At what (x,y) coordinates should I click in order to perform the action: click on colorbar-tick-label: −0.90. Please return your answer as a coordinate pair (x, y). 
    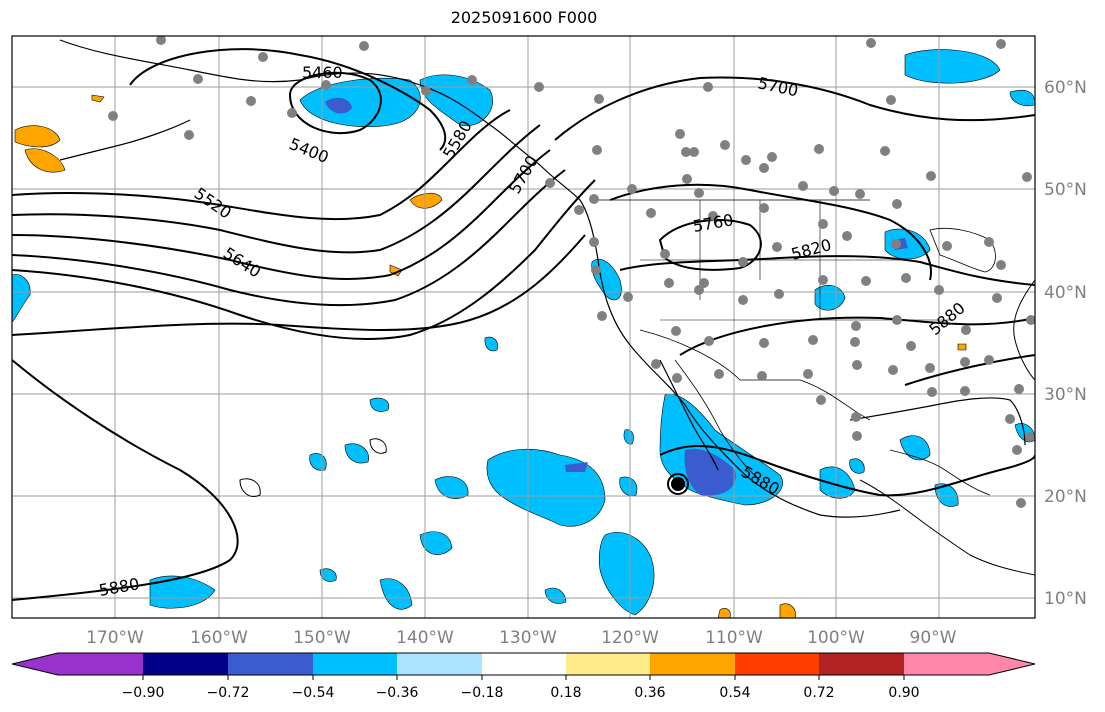
    Looking at the image, I should click on (143, 693).